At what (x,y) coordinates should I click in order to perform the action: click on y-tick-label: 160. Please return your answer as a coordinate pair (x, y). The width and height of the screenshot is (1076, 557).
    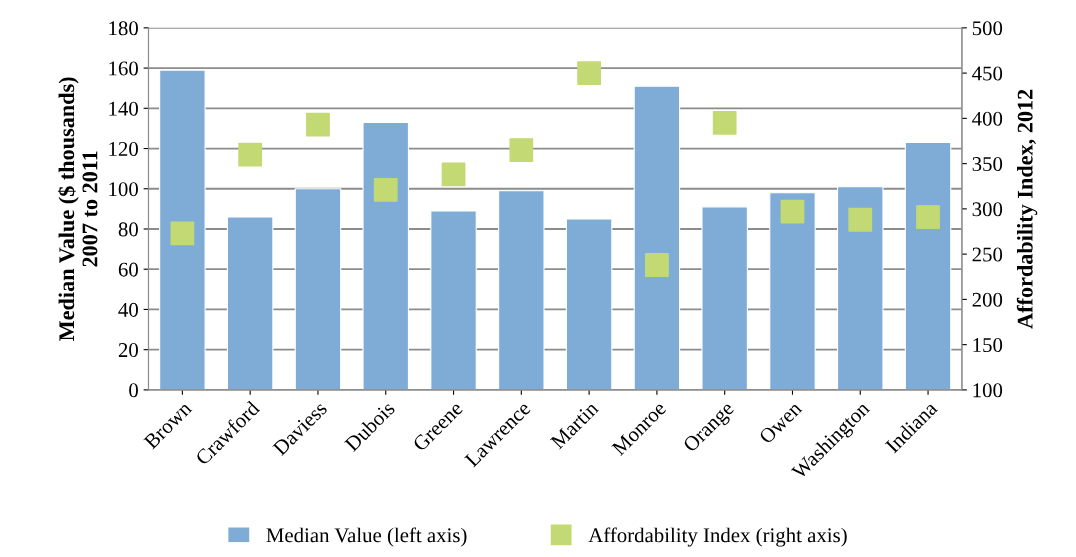
    Looking at the image, I should click on (123, 68).